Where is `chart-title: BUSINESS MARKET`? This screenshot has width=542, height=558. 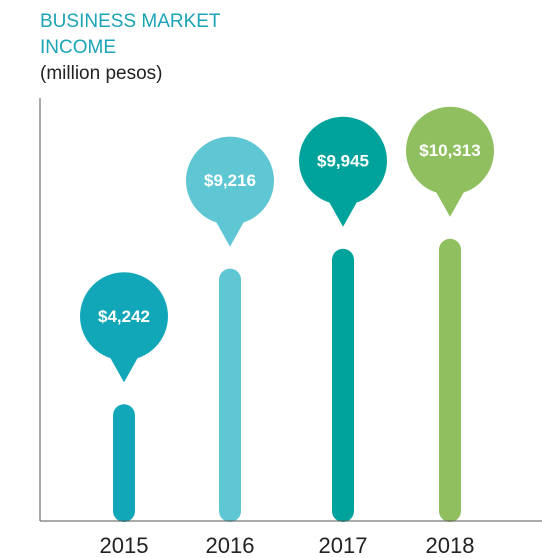
chart-title: BUSINESS MARKET is located at coordinates (130, 21).